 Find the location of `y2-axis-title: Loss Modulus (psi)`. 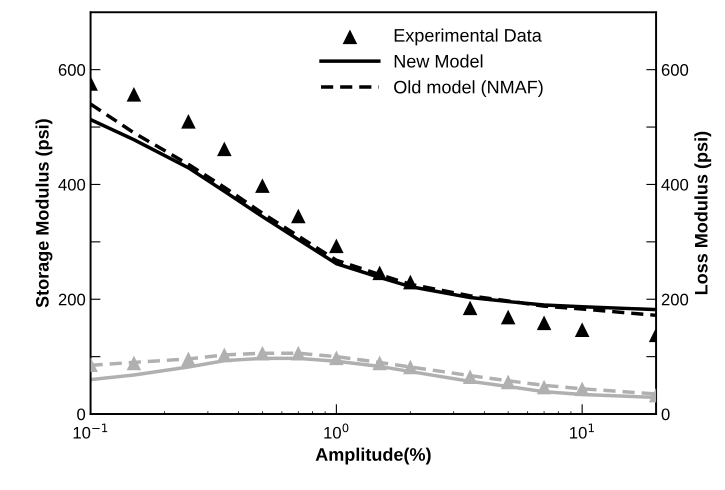

y2-axis-title: Loss Modulus (psi) is located at coordinates (703, 213).